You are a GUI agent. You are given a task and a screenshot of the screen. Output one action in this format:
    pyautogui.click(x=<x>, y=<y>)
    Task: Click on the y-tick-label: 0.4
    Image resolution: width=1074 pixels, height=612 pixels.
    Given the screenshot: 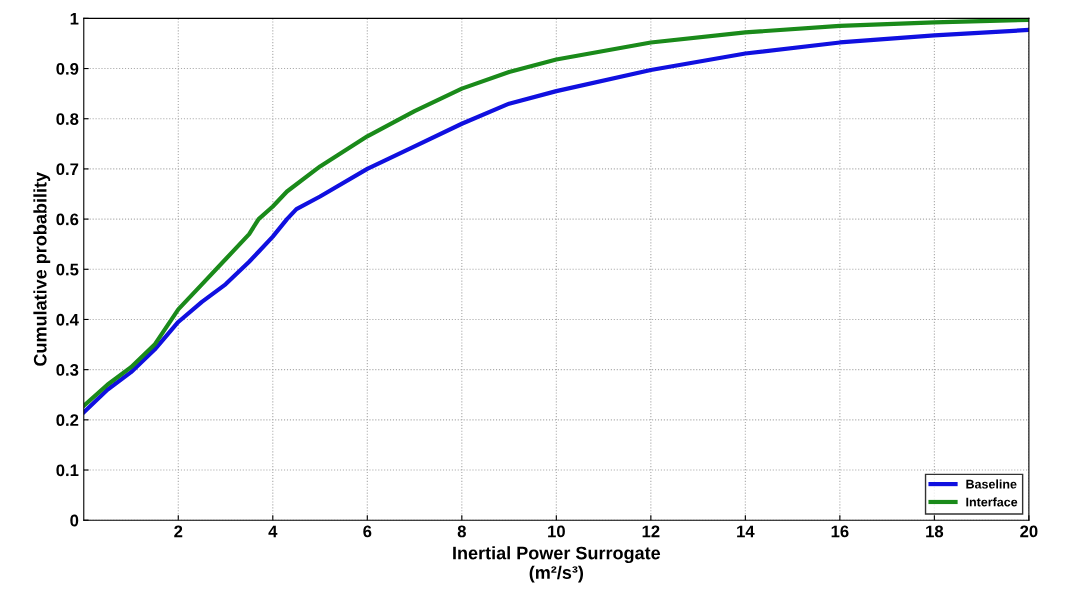 What is the action you would take?
    pyautogui.click(x=67, y=319)
    